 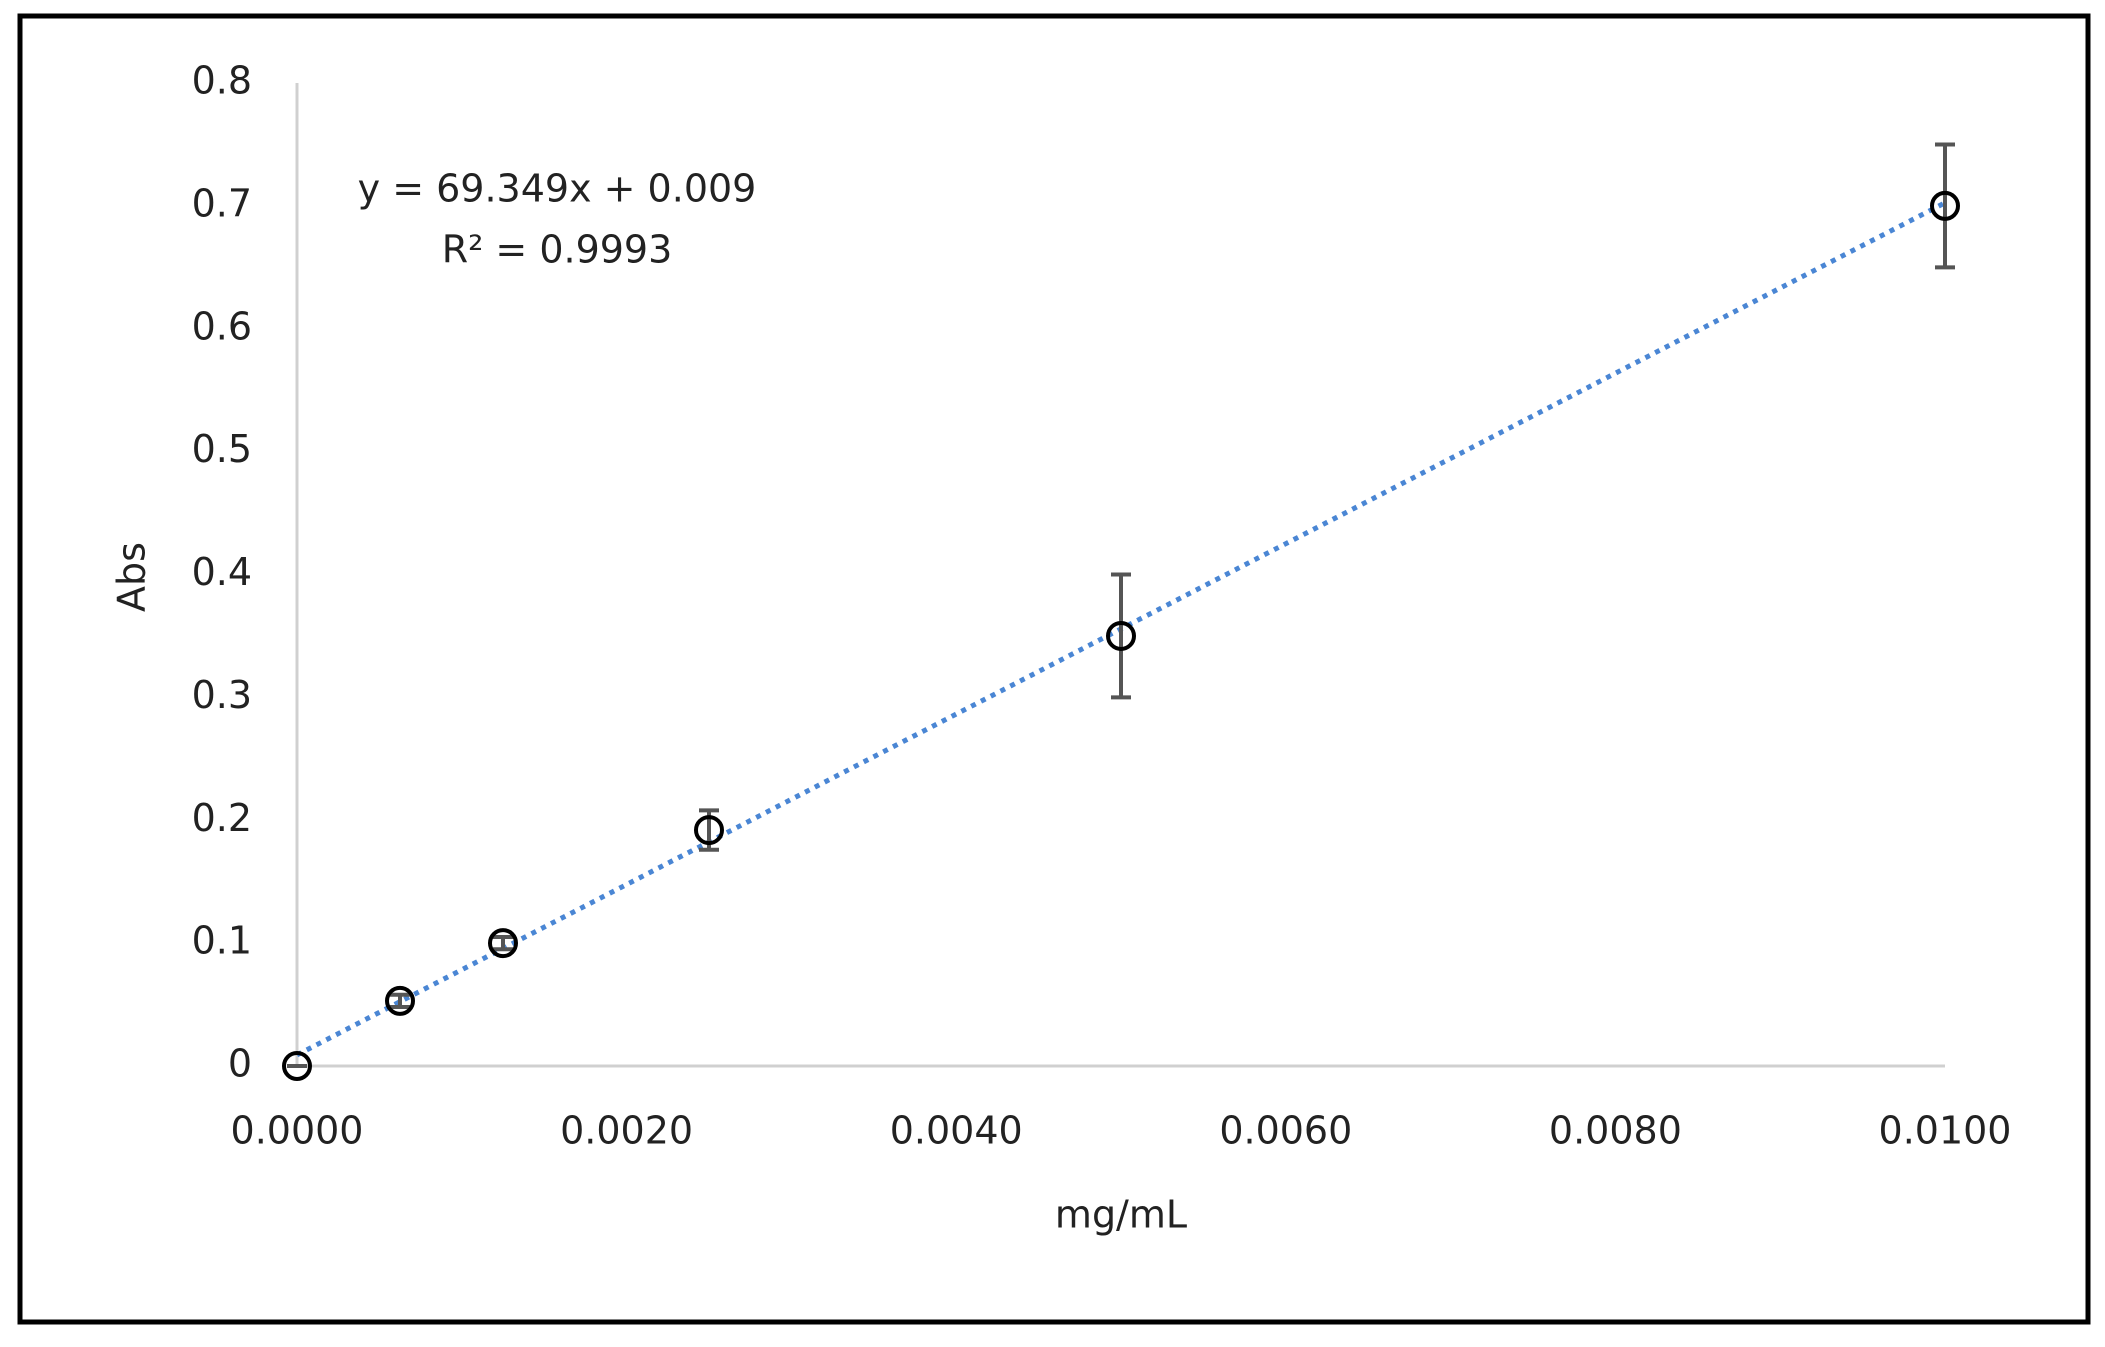 I want to click on y-tick-label: 0, so click(x=240, y=1064).